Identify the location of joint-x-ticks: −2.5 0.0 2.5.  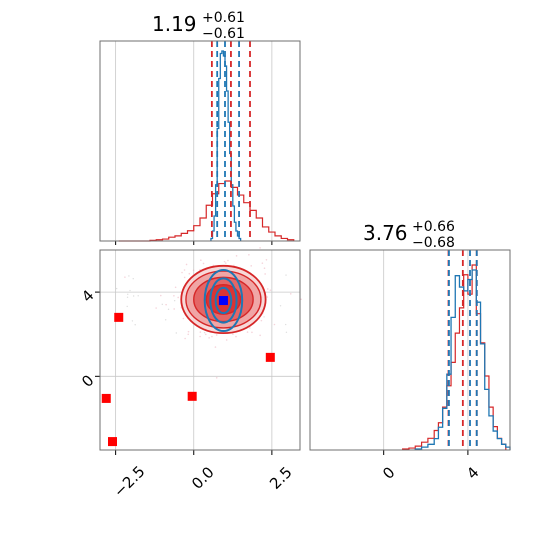
(203, 481).